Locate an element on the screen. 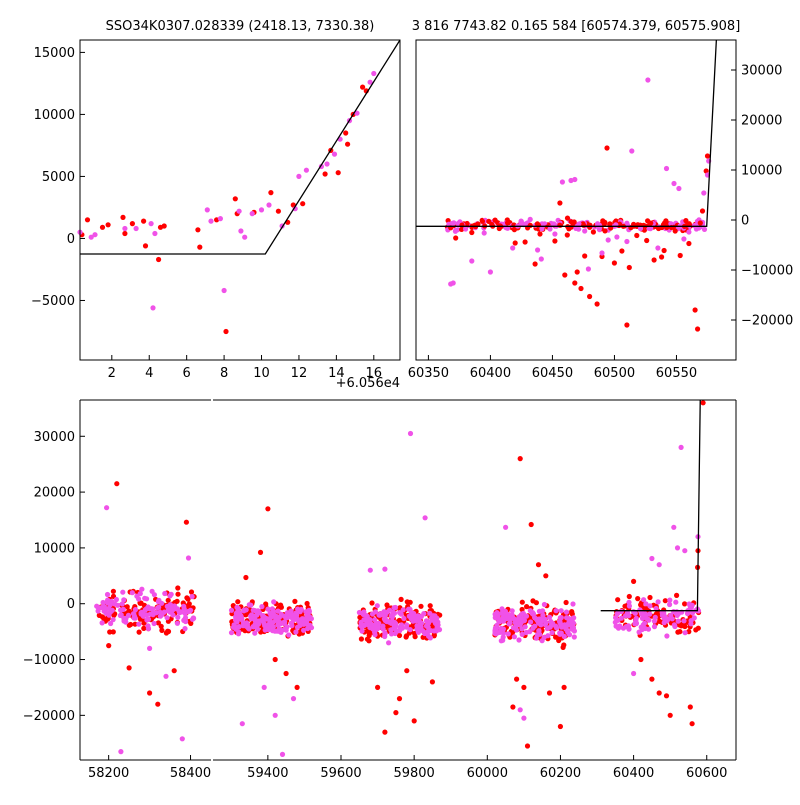  x-tick-label: 59400 is located at coordinates (267, 773).